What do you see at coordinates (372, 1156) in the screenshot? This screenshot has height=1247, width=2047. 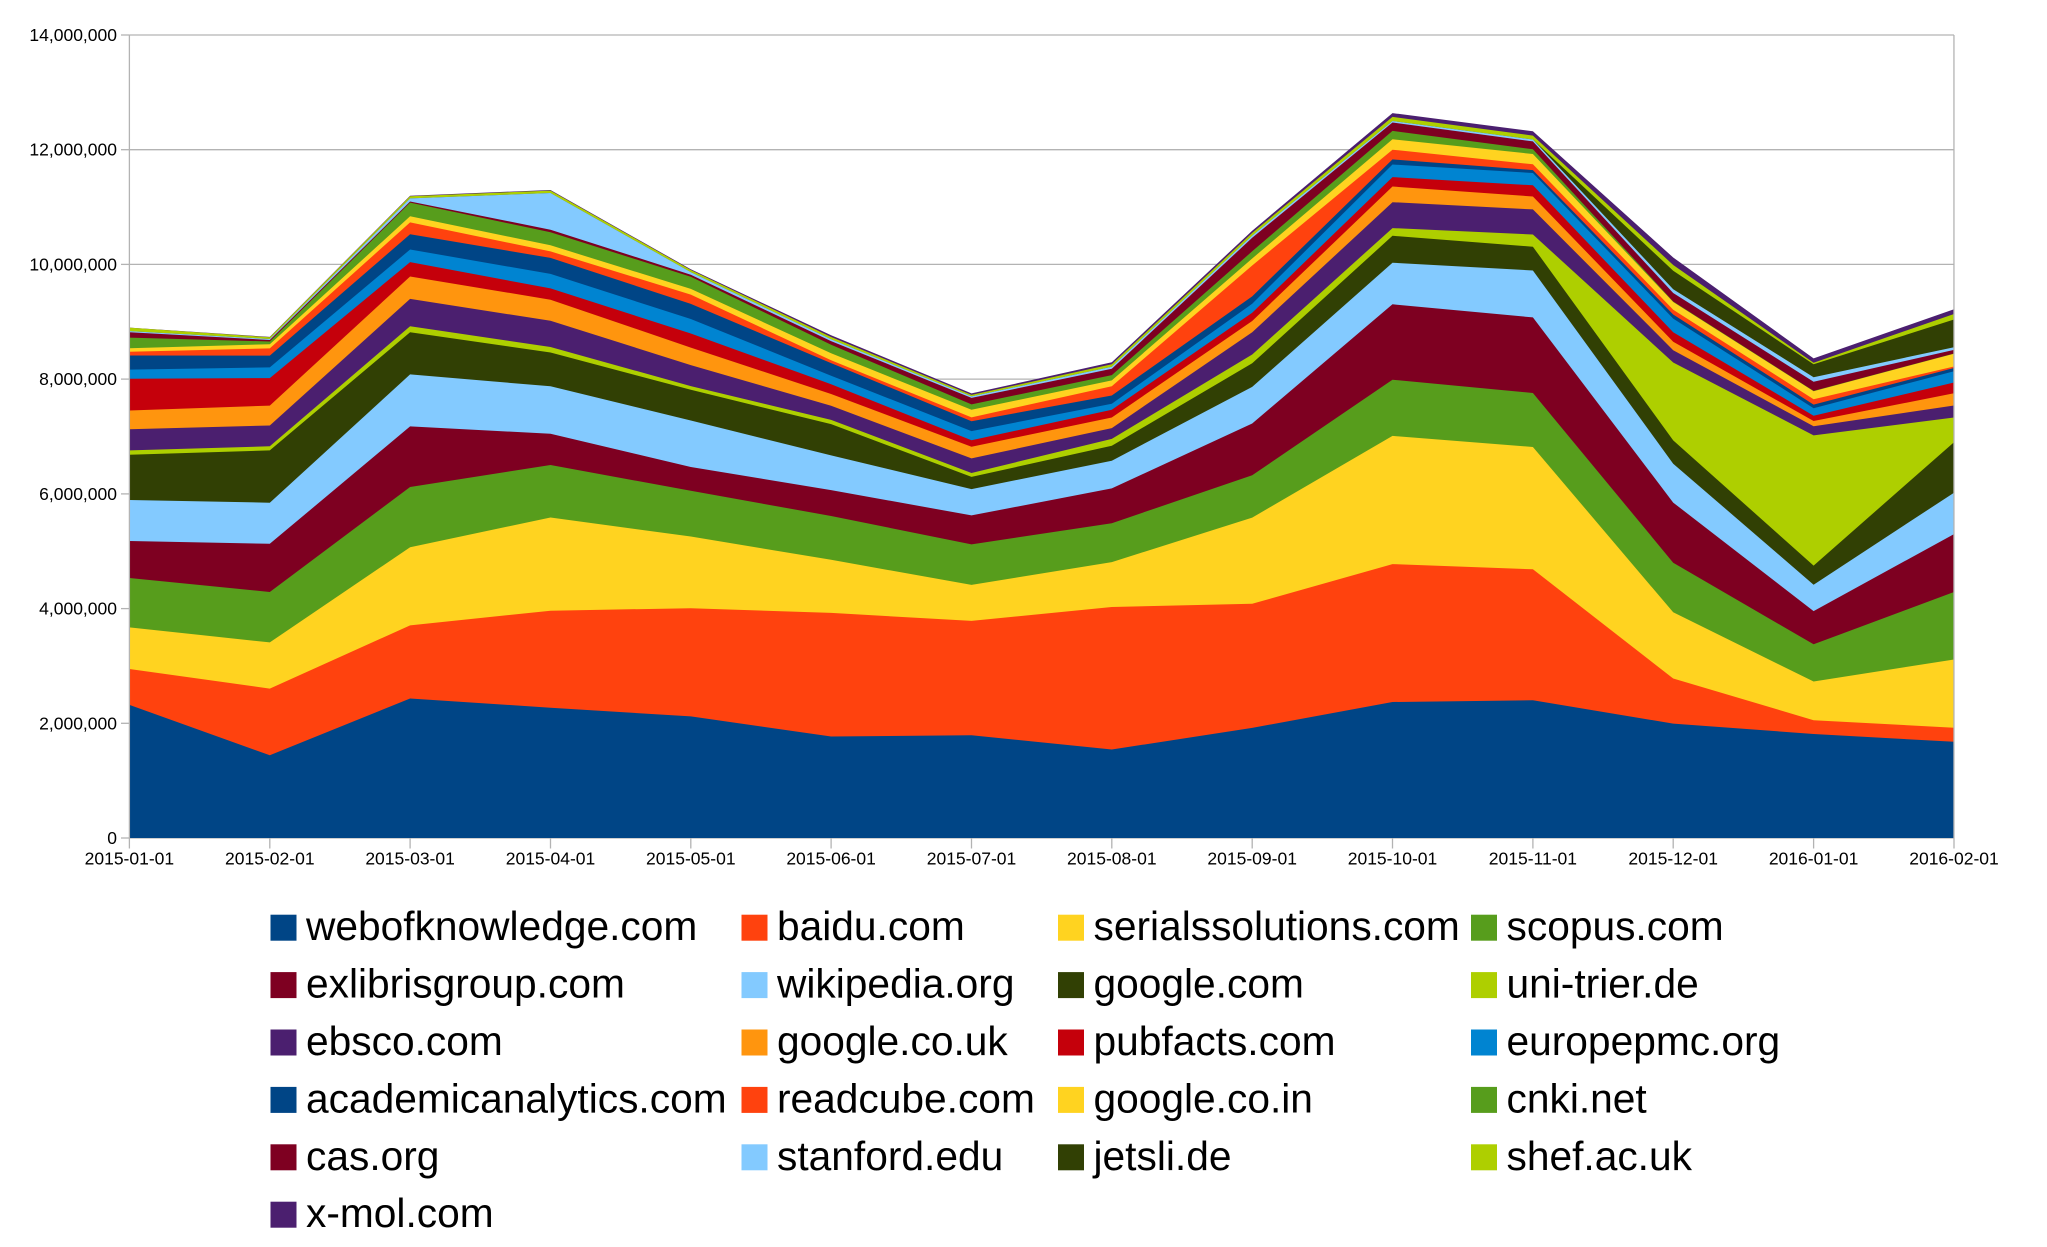 I see `svg-text: cas.org` at bounding box center [372, 1156].